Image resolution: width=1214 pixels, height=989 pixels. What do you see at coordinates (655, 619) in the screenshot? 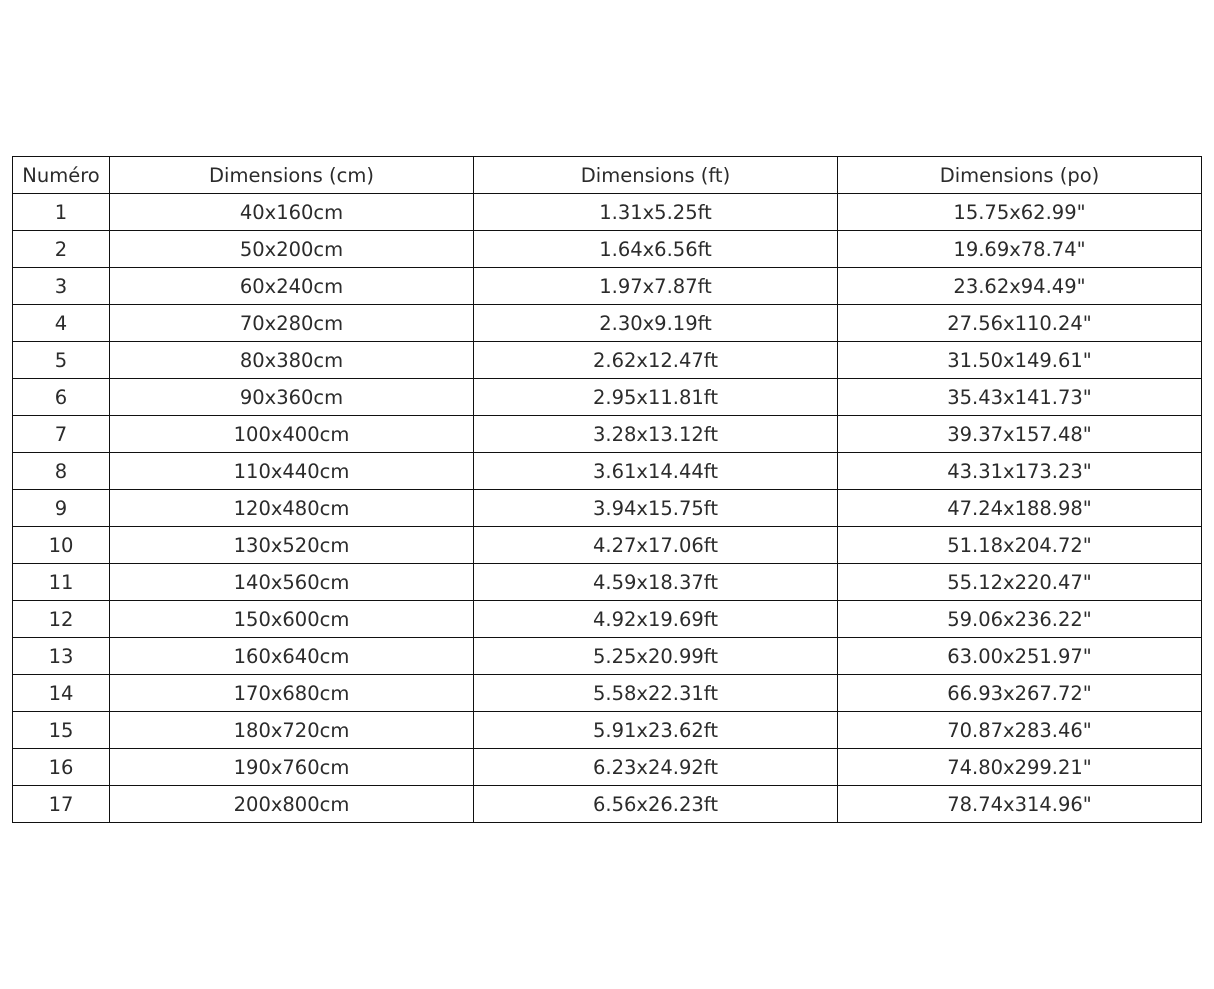
I see `cell-dimensions-ft: 4.92x19.69ft` at bounding box center [655, 619].